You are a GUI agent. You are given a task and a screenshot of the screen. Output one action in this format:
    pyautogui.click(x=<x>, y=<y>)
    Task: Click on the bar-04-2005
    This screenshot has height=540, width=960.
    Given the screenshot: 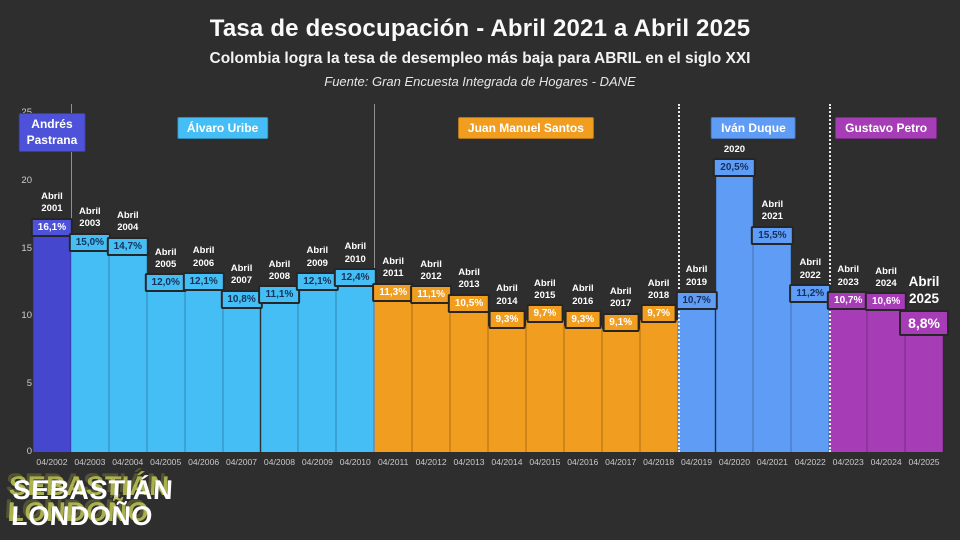 What is the action you would take?
    pyautogui.click(x=165, y=370)
    